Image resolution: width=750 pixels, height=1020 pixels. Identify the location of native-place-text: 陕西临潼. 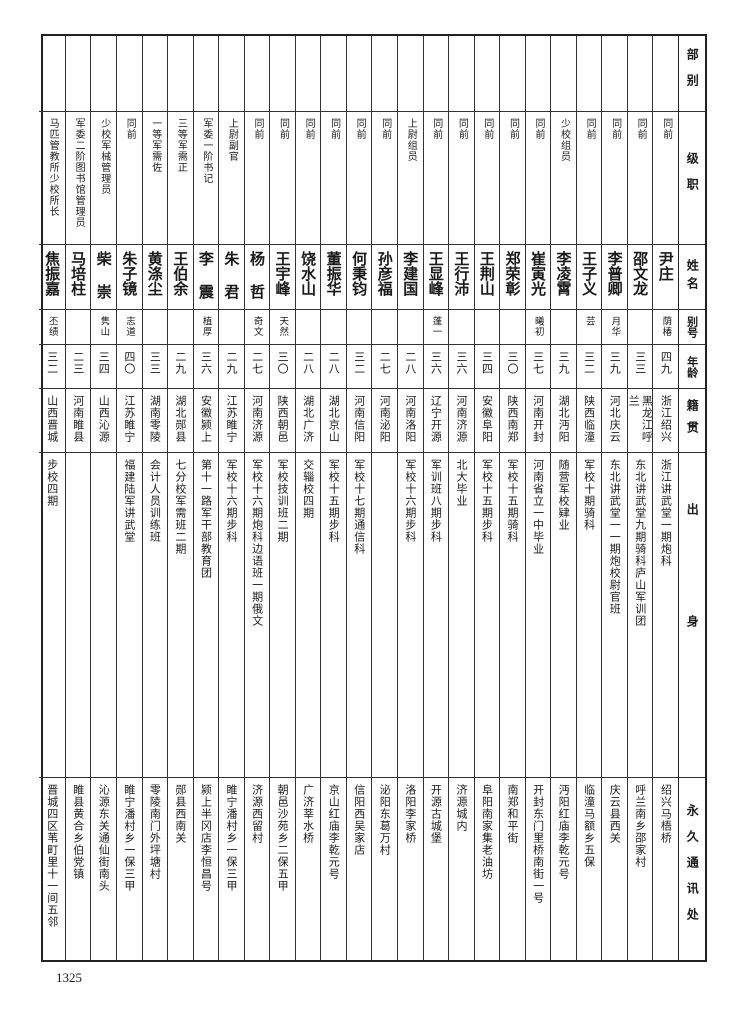
(589, 419).